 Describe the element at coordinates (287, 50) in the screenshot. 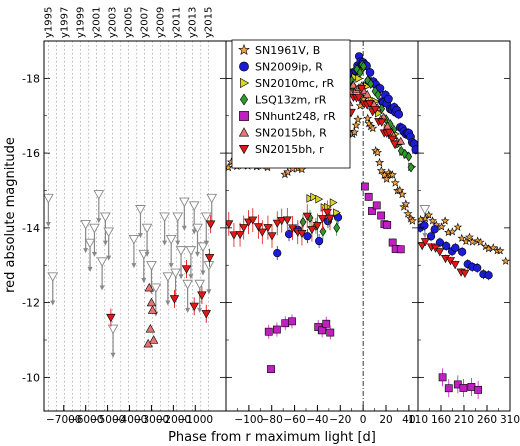

I see `legend-label: SN1961V, B` at that location.